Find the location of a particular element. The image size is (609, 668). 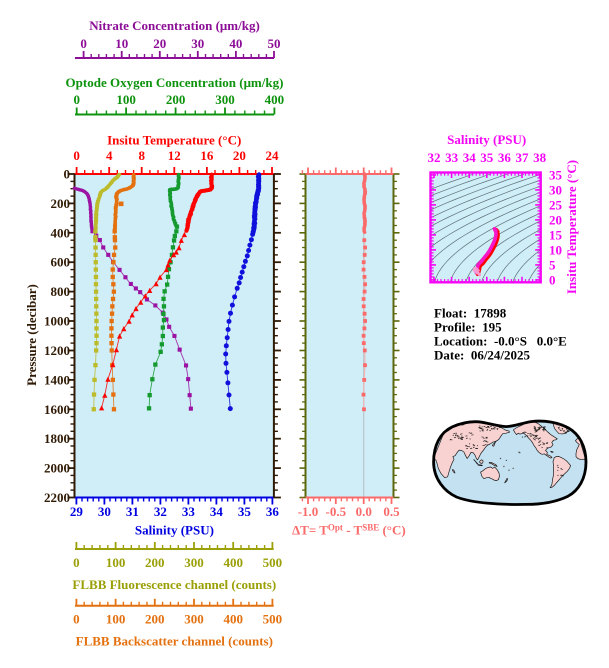

svg-text: 29 is located at coordinates (77, 511).